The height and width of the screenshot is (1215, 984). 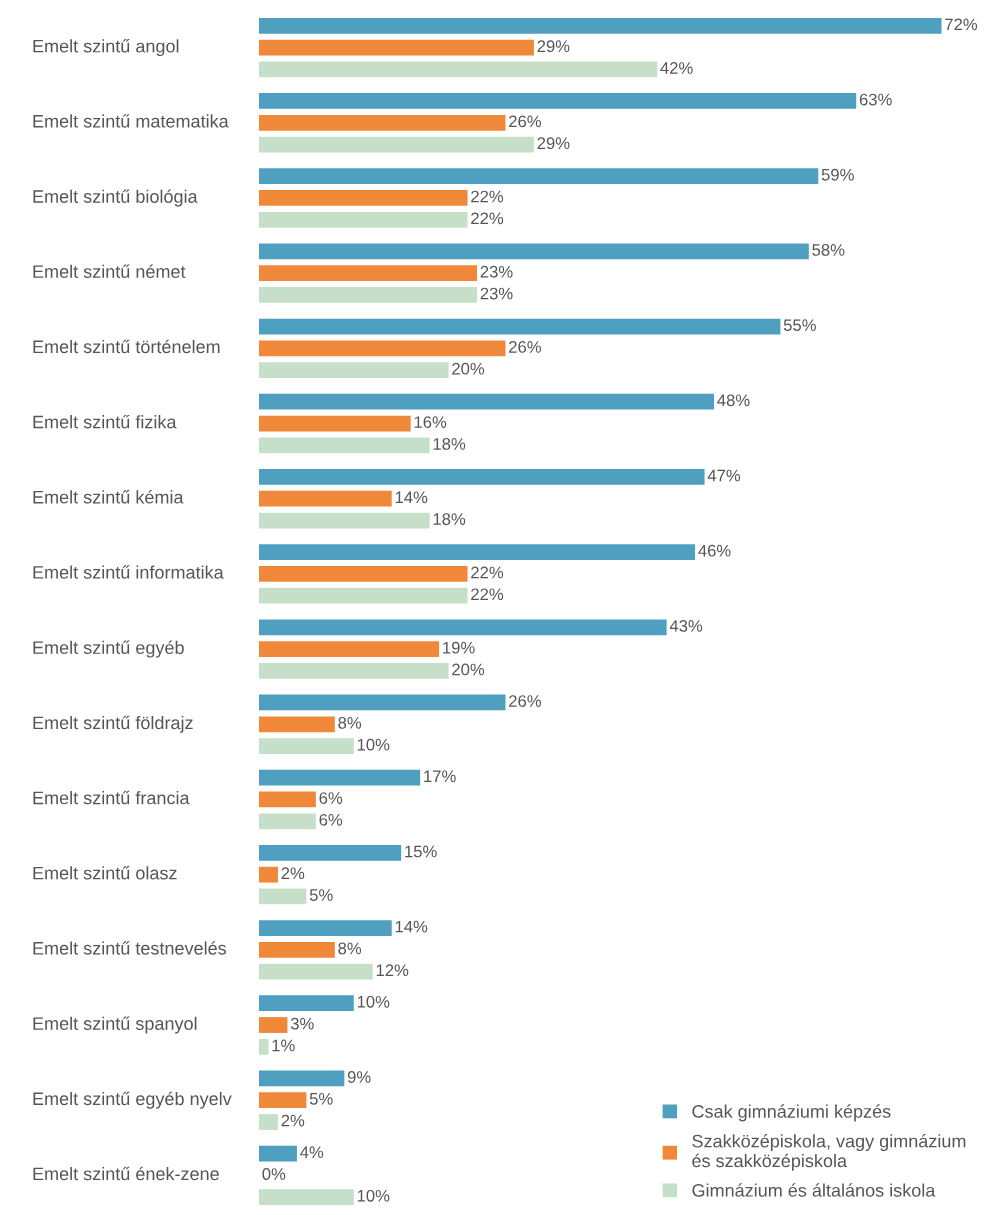 I want to click on data-label: 58%, so click(x=828, y=250).